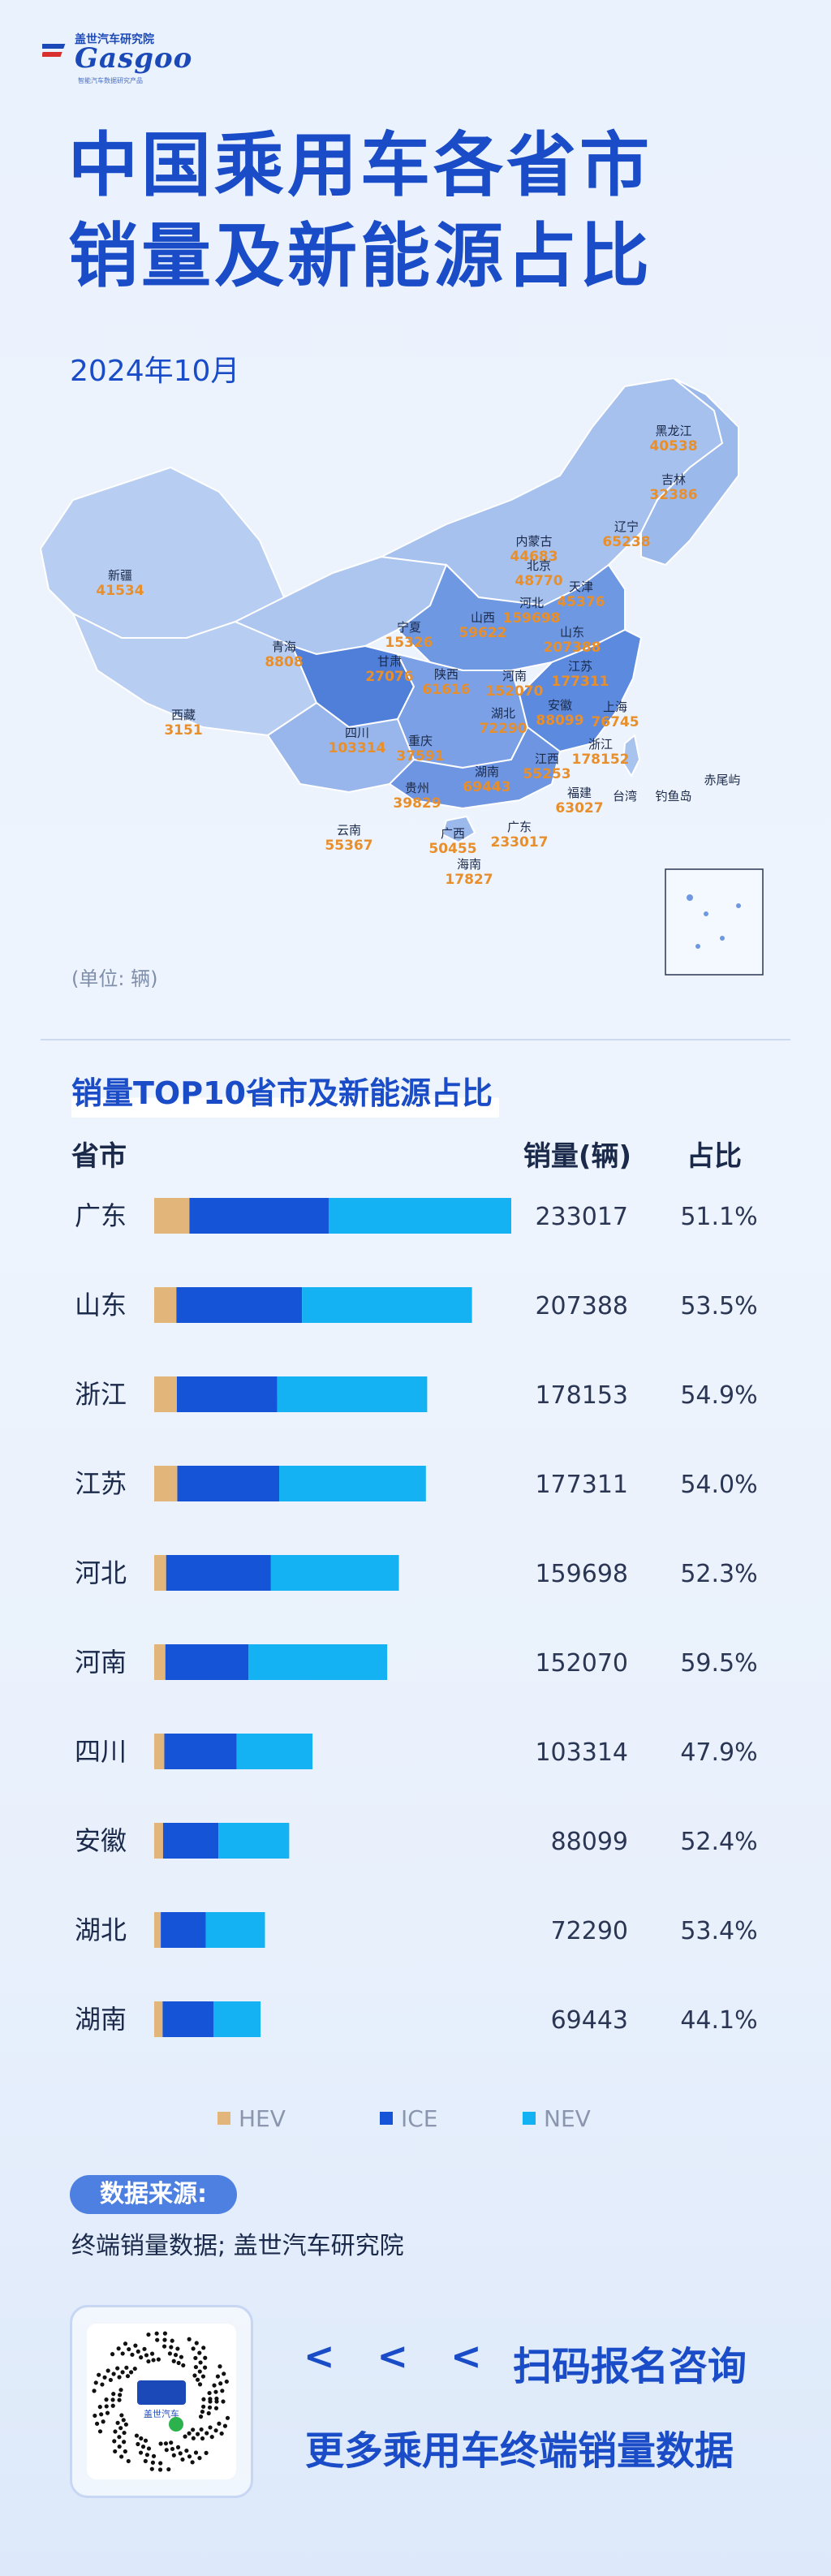 Image resolution: width=831 pixels, height=2576 pixels. I want to click on province-sales-value: 48770, so click(538, 581).